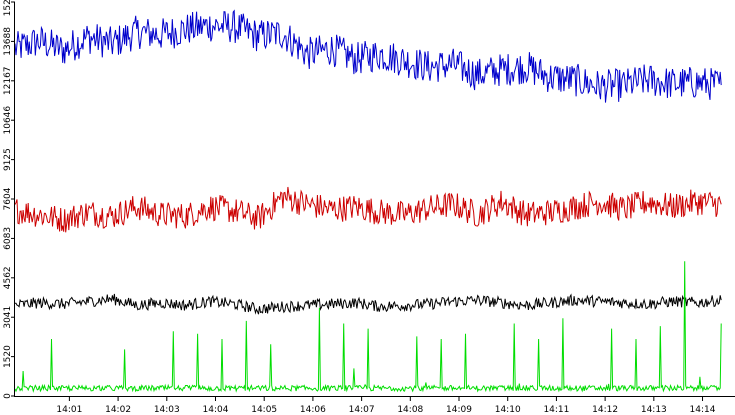  I want to click on x-tick-label: 14:09, so click(459, 410).